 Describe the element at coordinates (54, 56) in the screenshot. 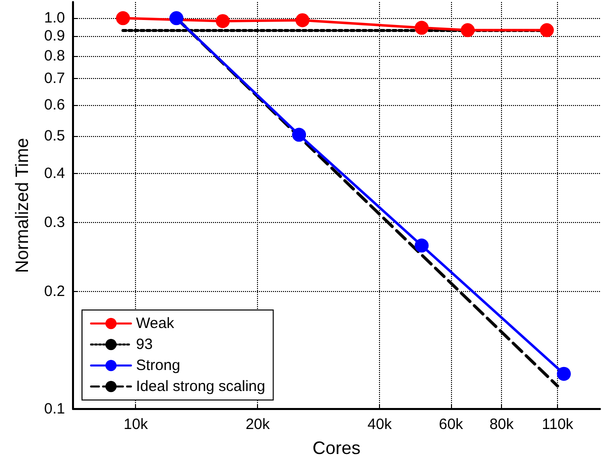

I see `y-tick-label: 0.8` at that location.